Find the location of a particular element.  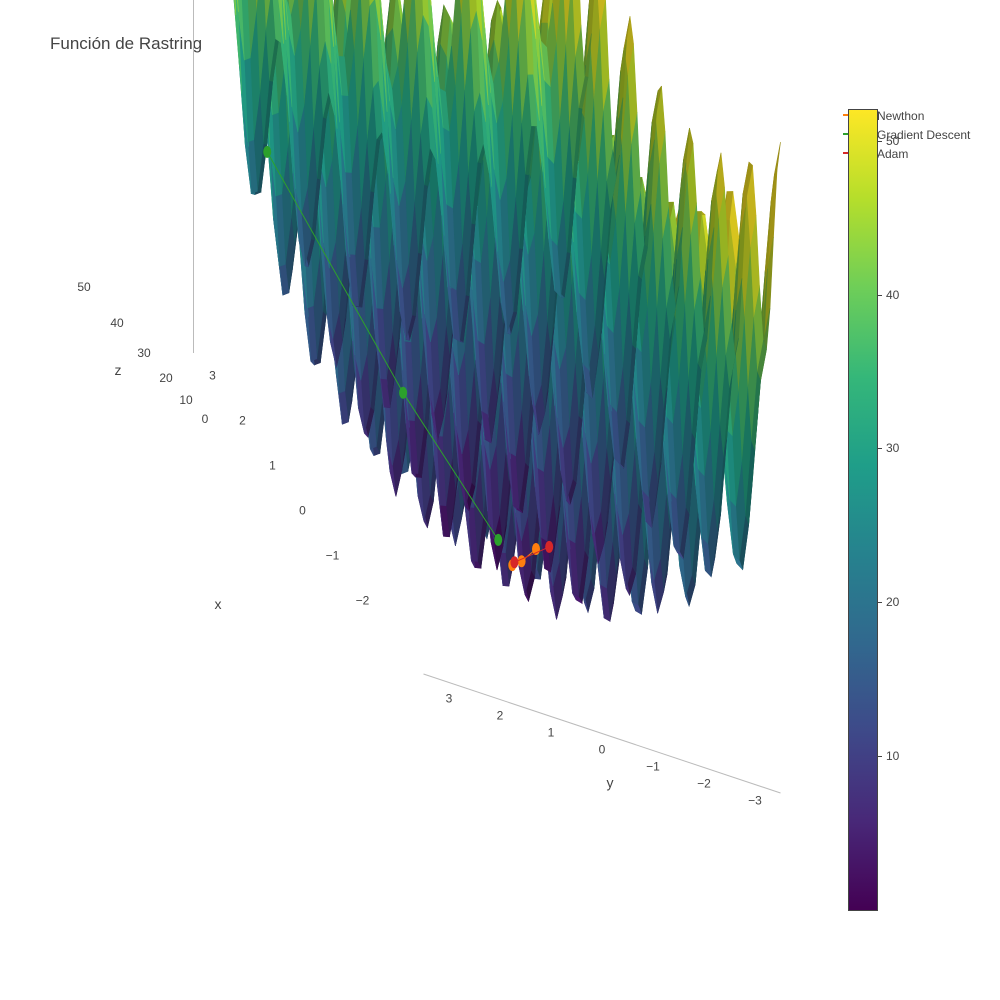

x-tick-label: 2 is located at coordinates (242, 421).